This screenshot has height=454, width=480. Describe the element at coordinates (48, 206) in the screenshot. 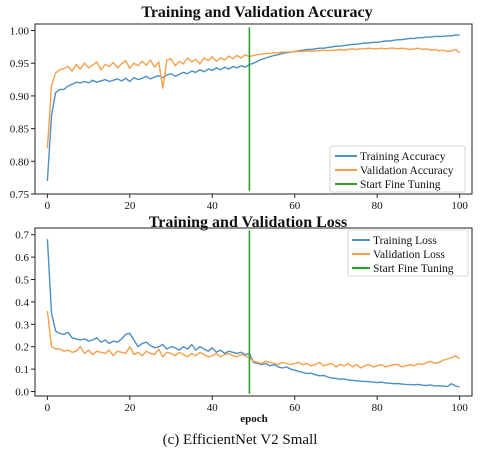

I see `accuracy-x-tick-label: 0` at that location.